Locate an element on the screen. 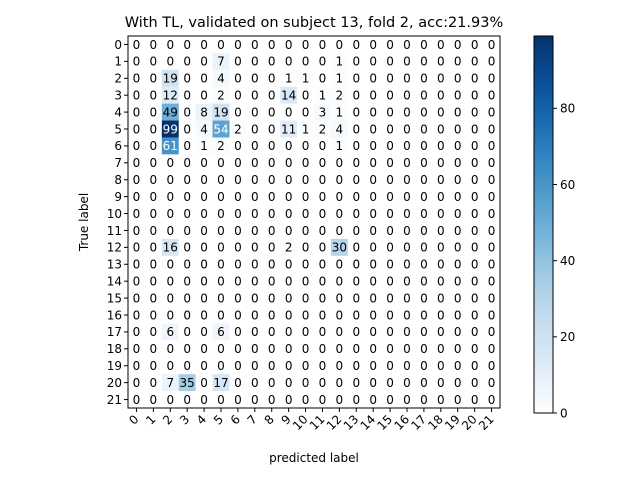  y-tick-label: 18 is located at coordinates (114, 349).